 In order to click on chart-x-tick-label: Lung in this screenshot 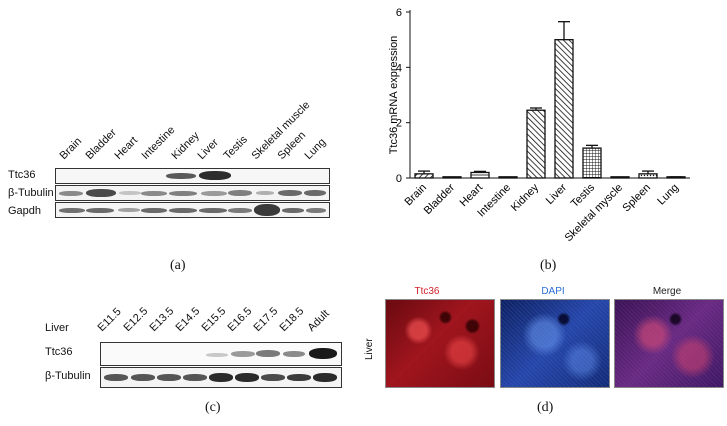, I will do `click(668, 195)`.